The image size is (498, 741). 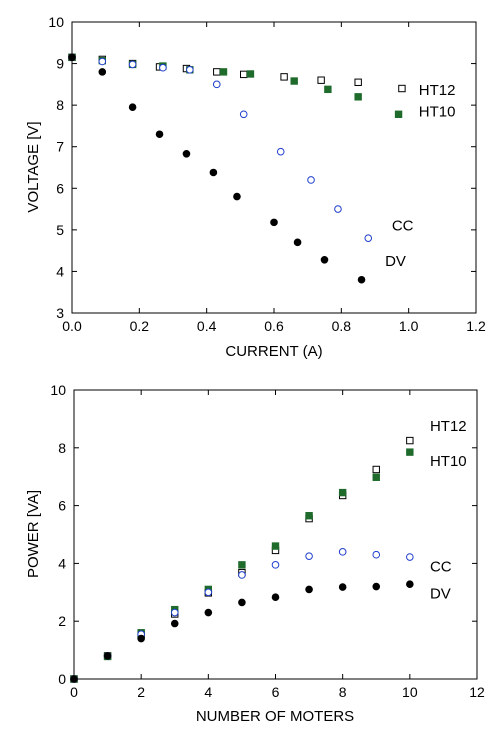 I want to click on voltage-annotation-cc: CC, so click(x=403, y=226).